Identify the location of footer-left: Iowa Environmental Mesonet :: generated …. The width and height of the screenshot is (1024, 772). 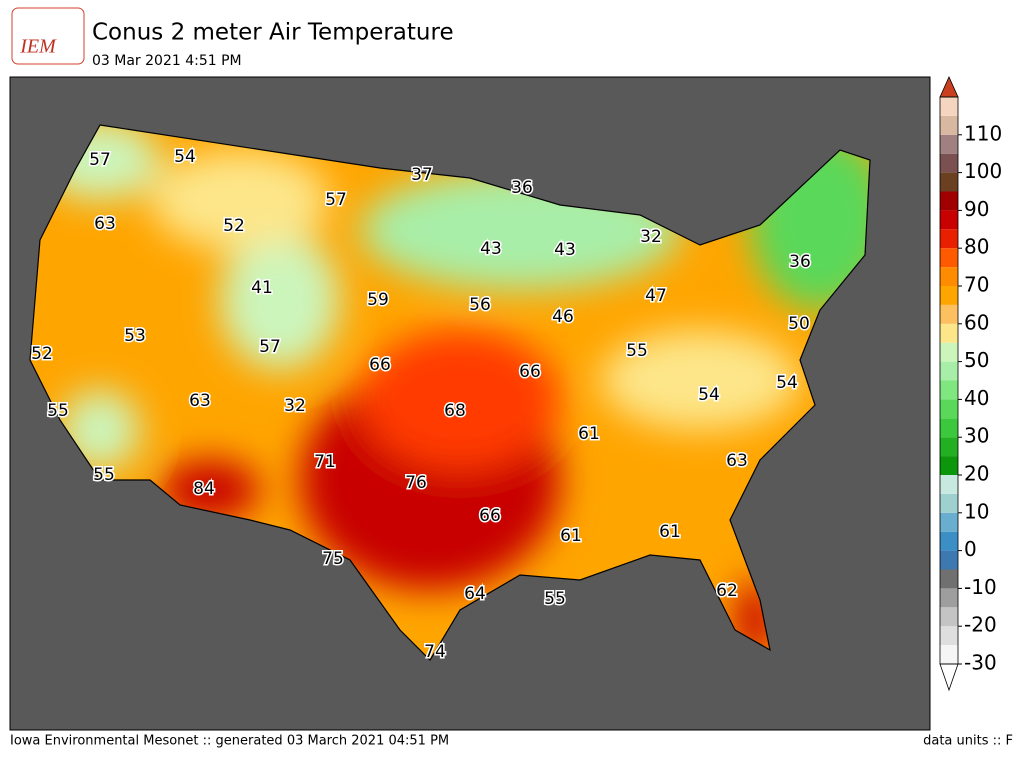
(229, 741).